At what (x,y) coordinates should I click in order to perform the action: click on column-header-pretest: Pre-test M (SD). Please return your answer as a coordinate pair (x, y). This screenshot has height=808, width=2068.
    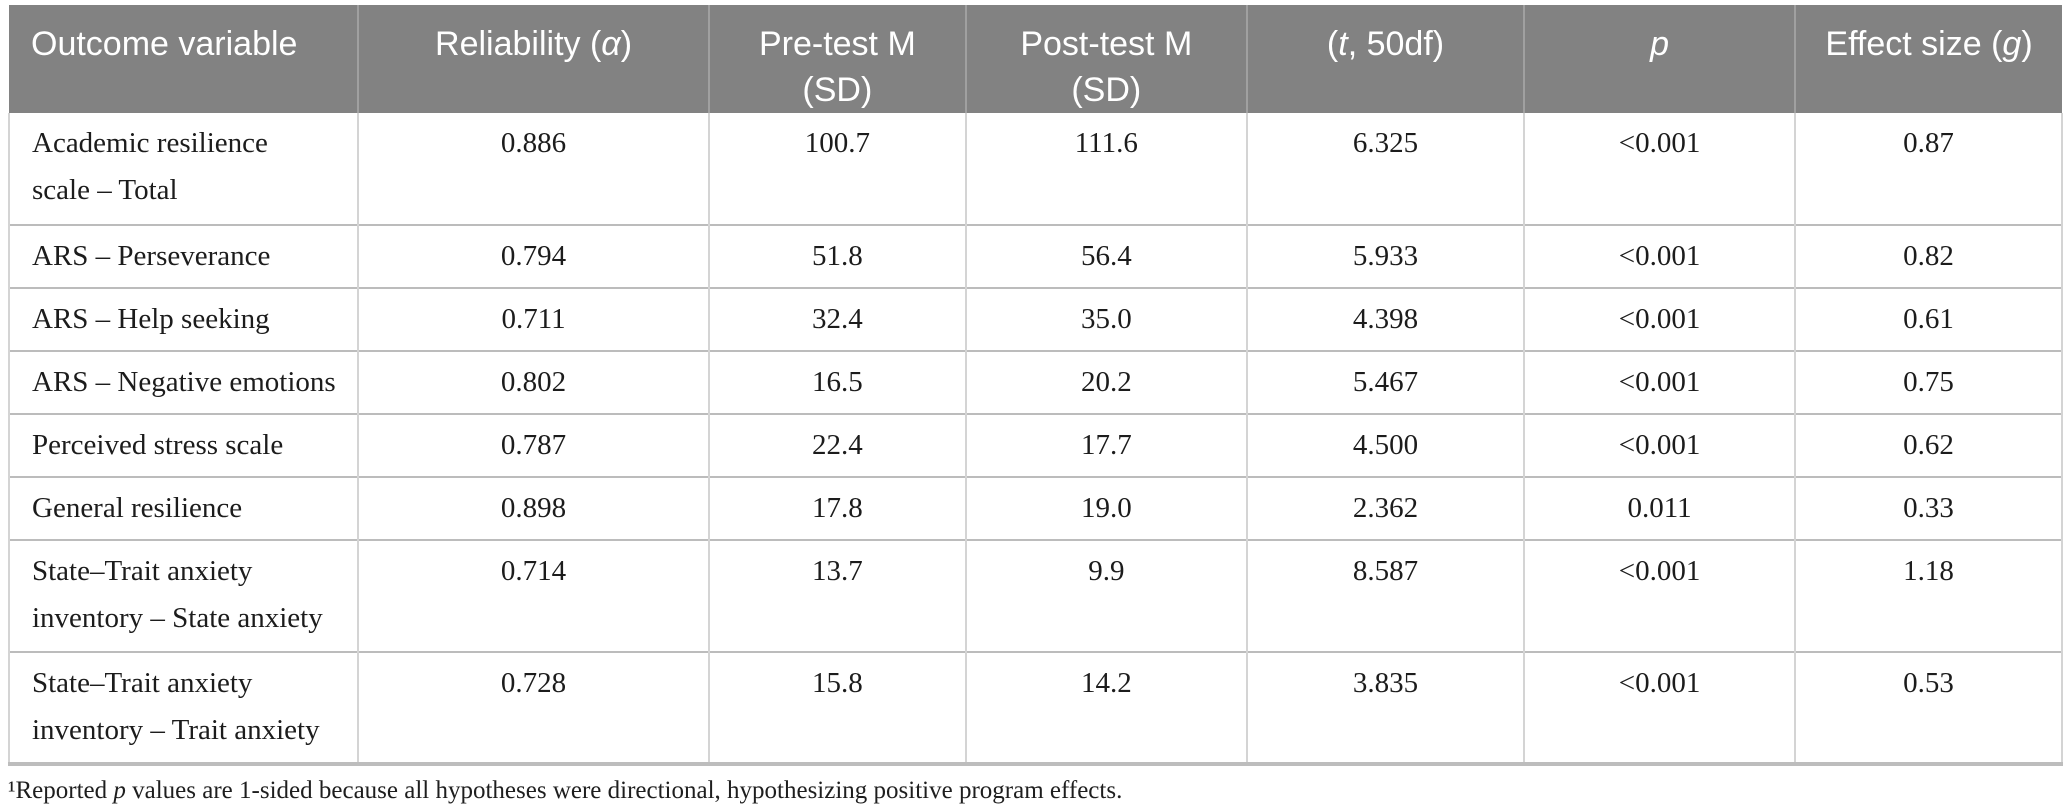
    Looking at the image, I should click on (837, 59).